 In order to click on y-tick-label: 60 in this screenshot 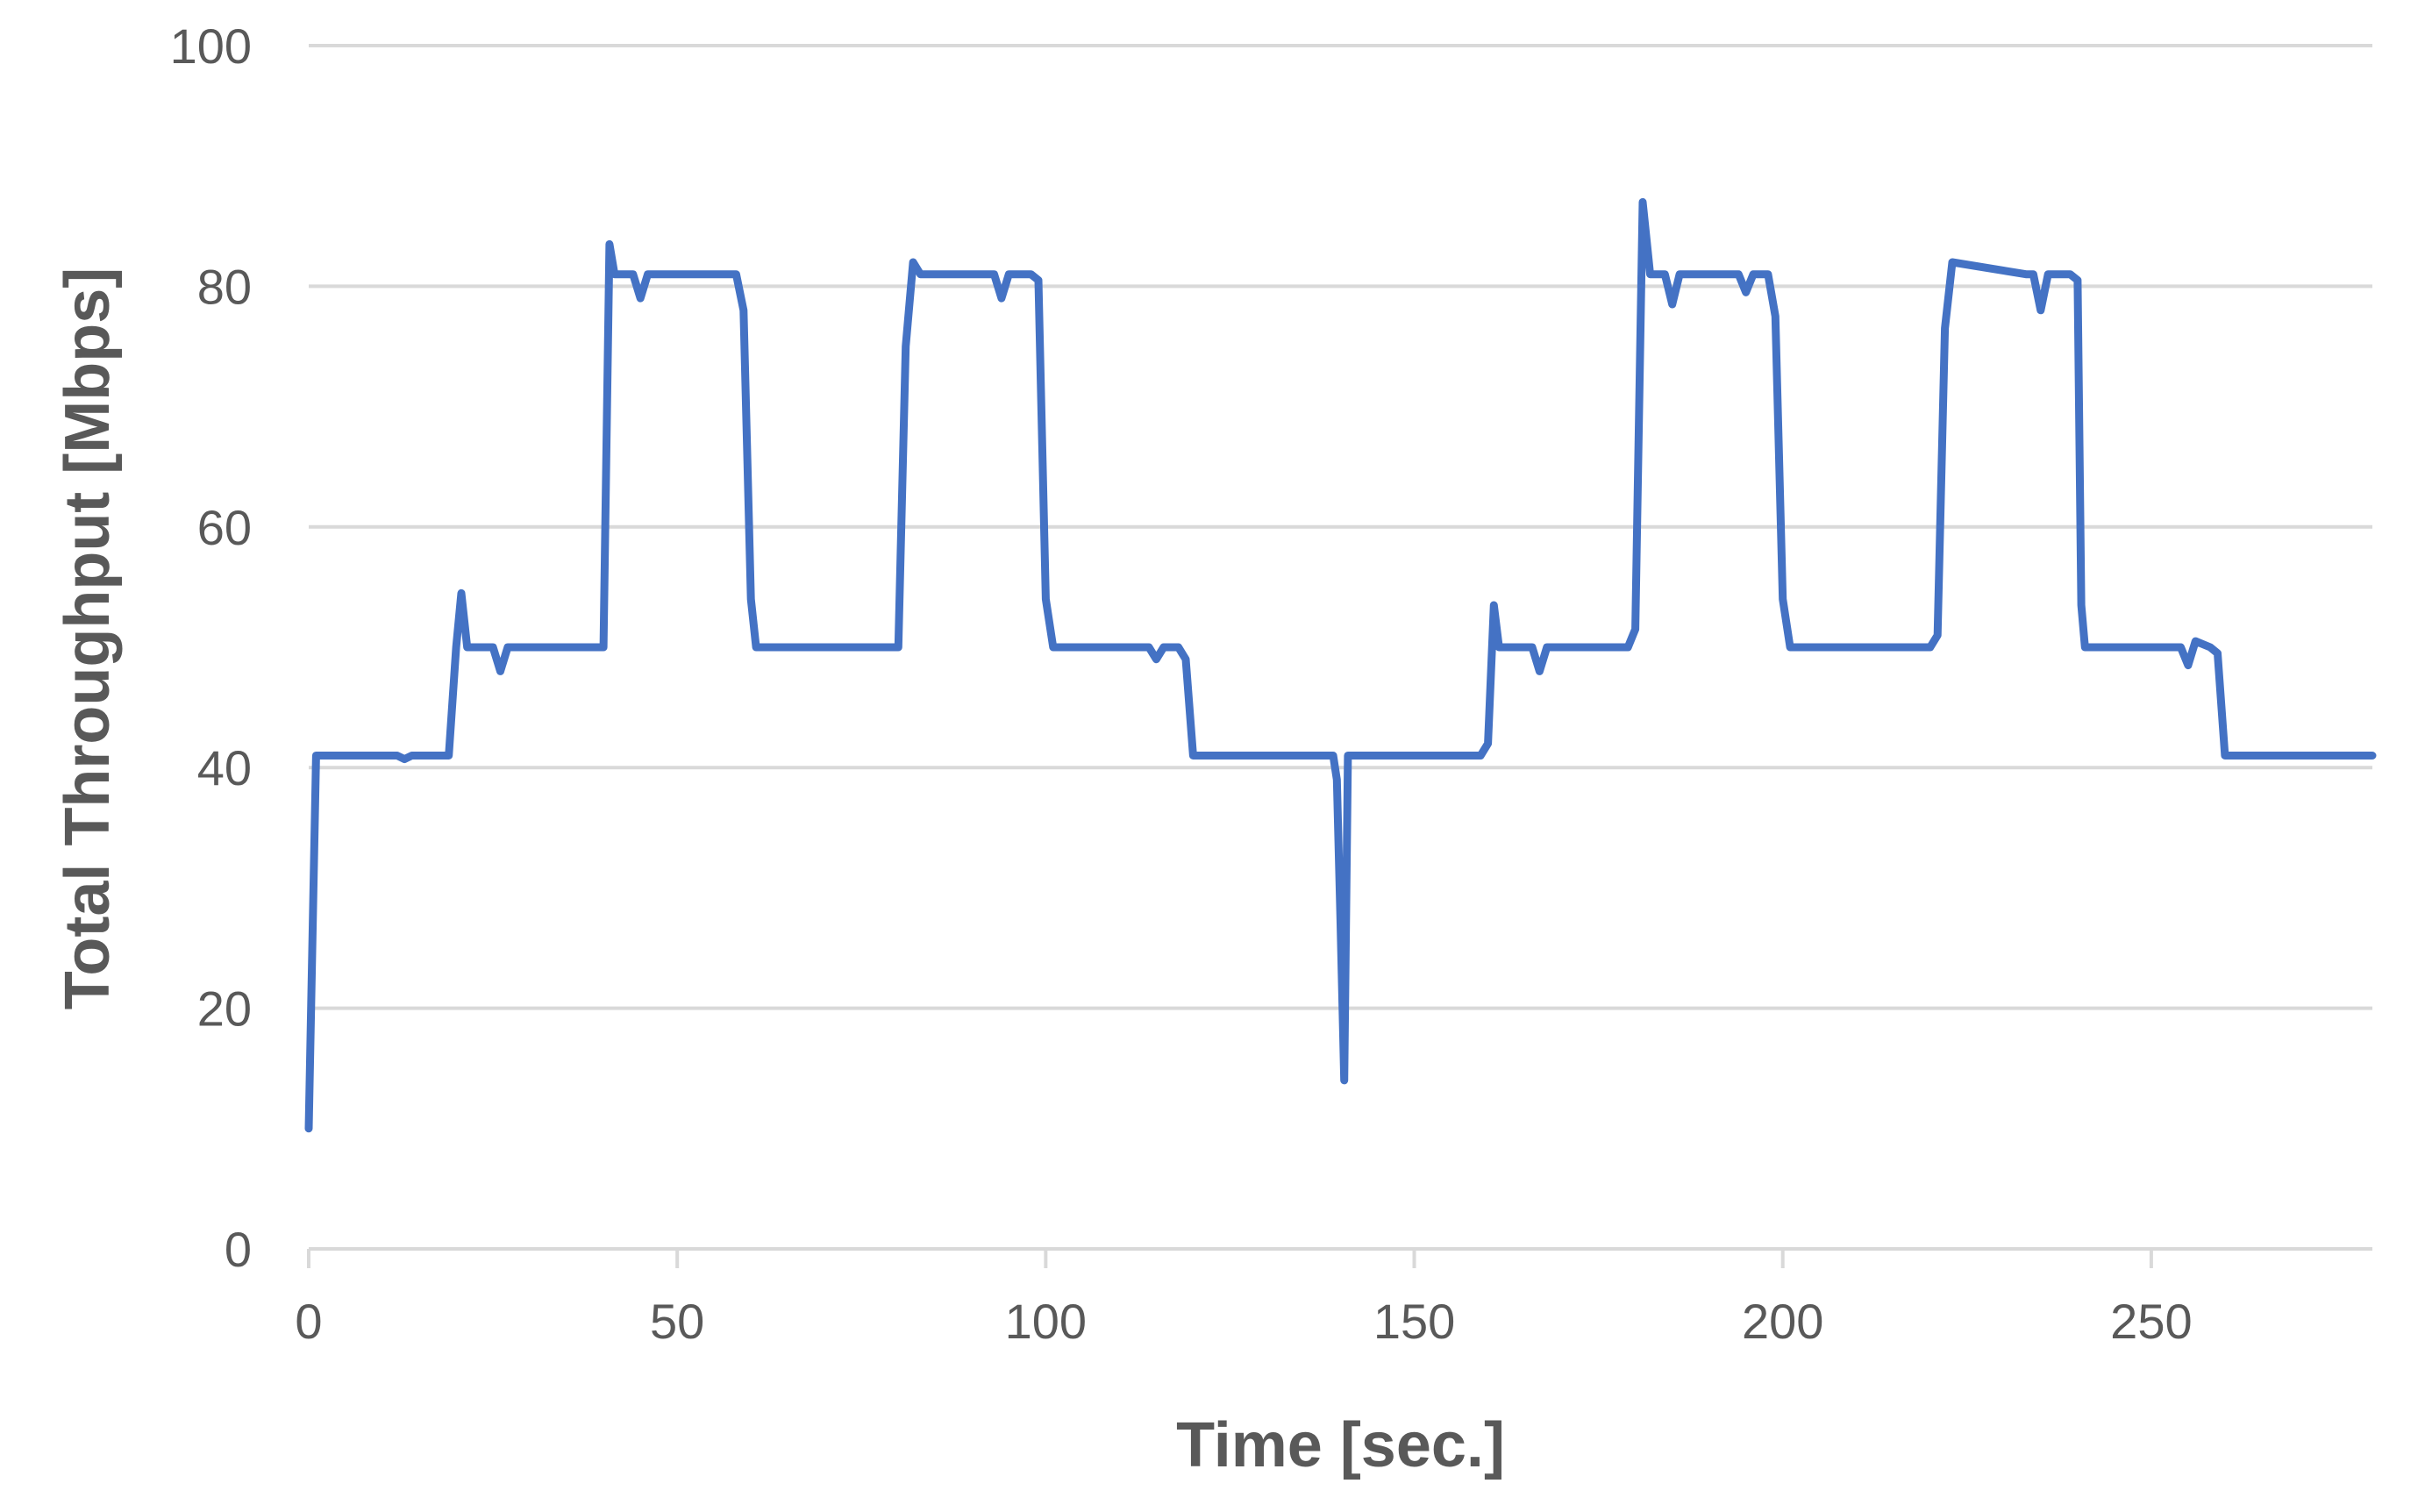, I will do `click(224, 527)`.